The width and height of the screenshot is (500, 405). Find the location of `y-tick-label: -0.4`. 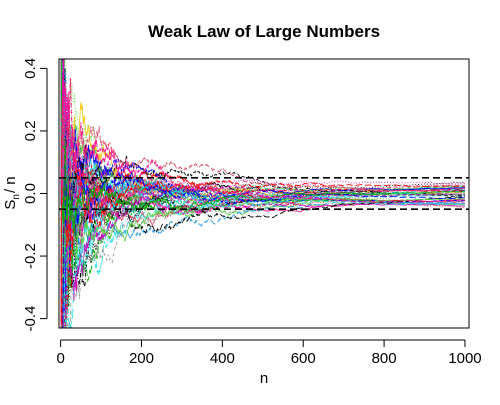

y-tick-label: -0.4 is located at coordinates (30, 319).